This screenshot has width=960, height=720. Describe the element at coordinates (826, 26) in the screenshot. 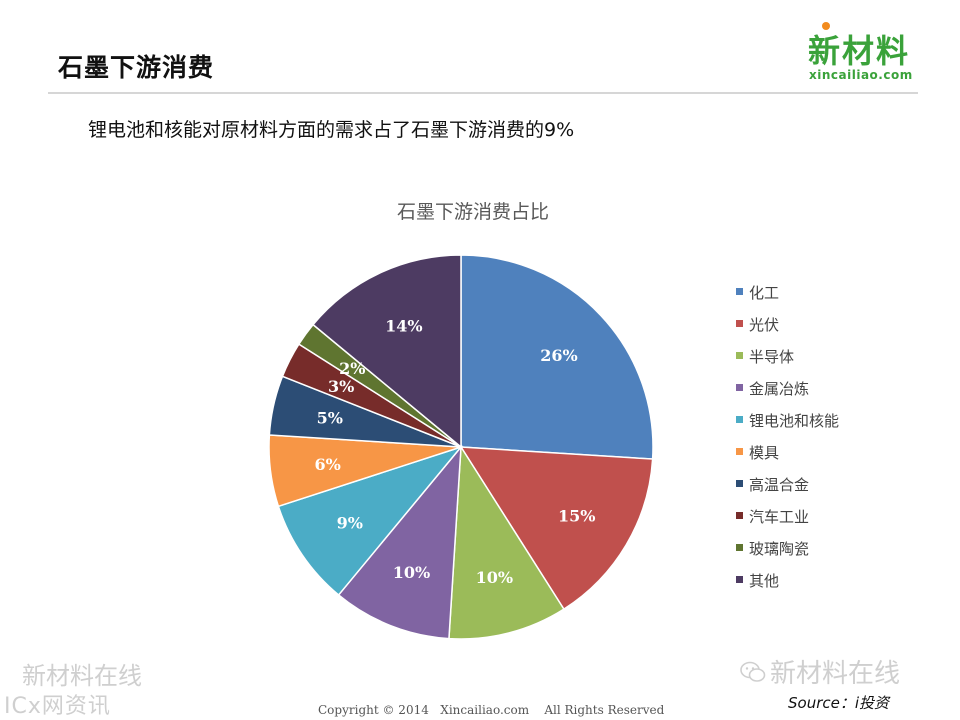

I see `logo-dot` at that location.